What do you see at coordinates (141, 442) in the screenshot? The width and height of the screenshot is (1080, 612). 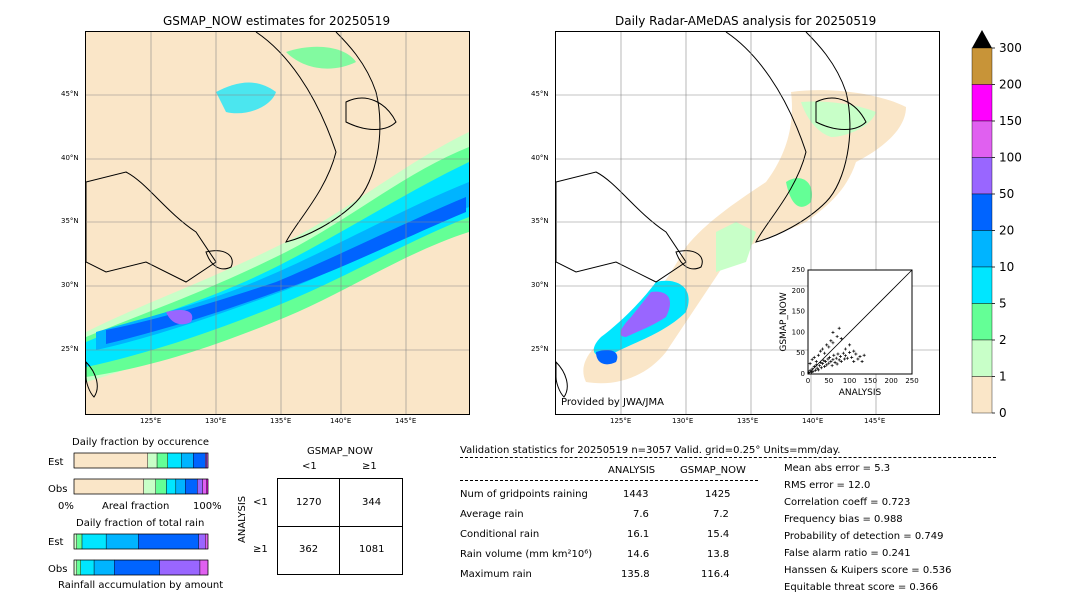 I see `occurence-title: Daily fraction by occurence` at bounding box center [141, 442].